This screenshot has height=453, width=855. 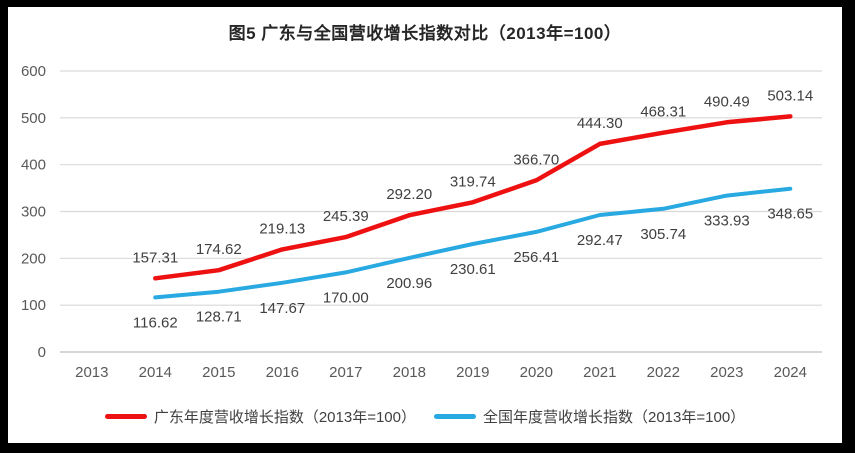 I want to click on legend-label-guangdong: 广东年度营收增长指数（2013年=100）, so click(x=284, y=417).